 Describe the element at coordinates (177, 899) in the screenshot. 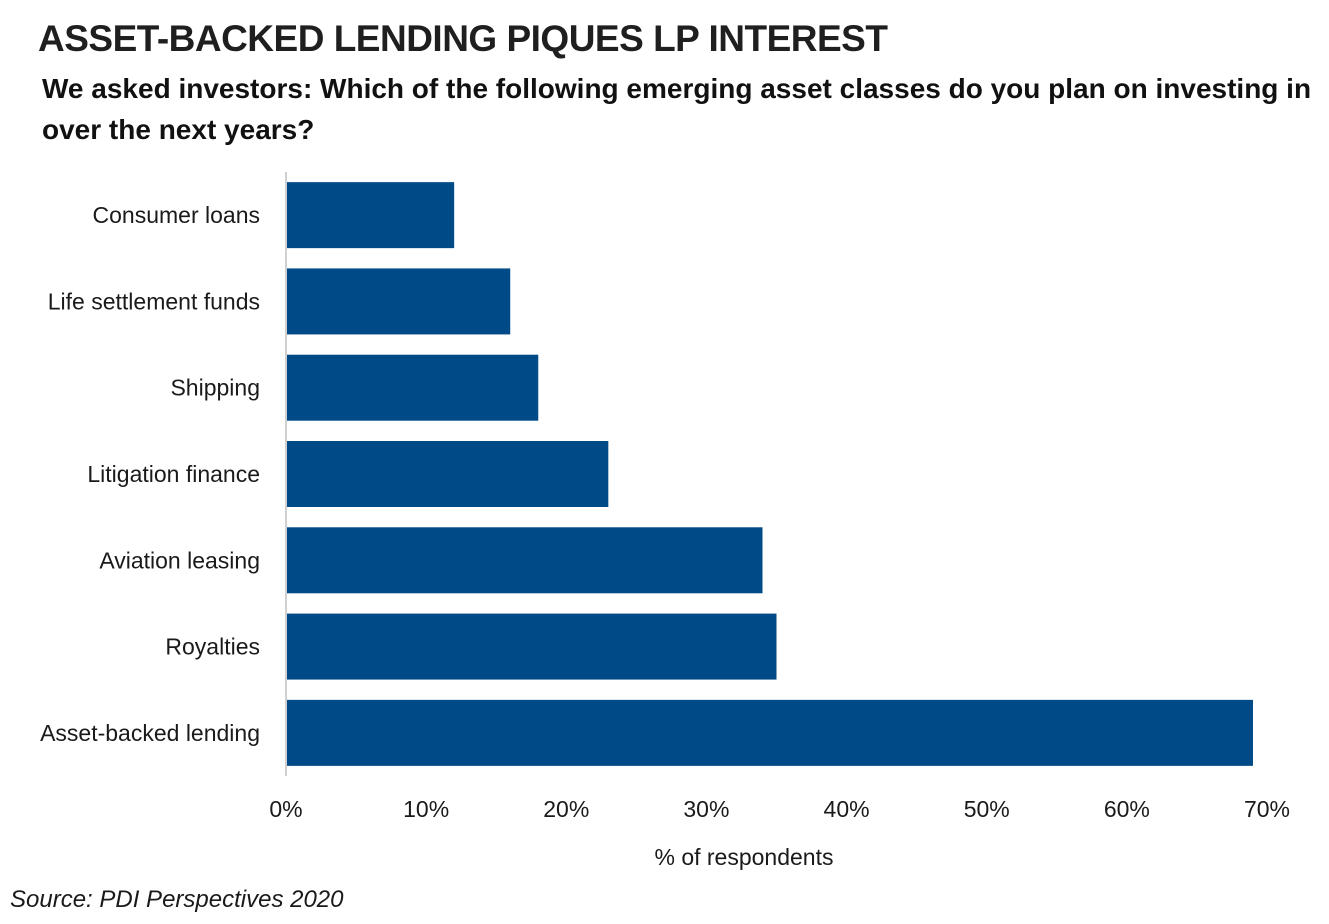

I see `source-note: Source: PDI Perspectives 2020` at that location.